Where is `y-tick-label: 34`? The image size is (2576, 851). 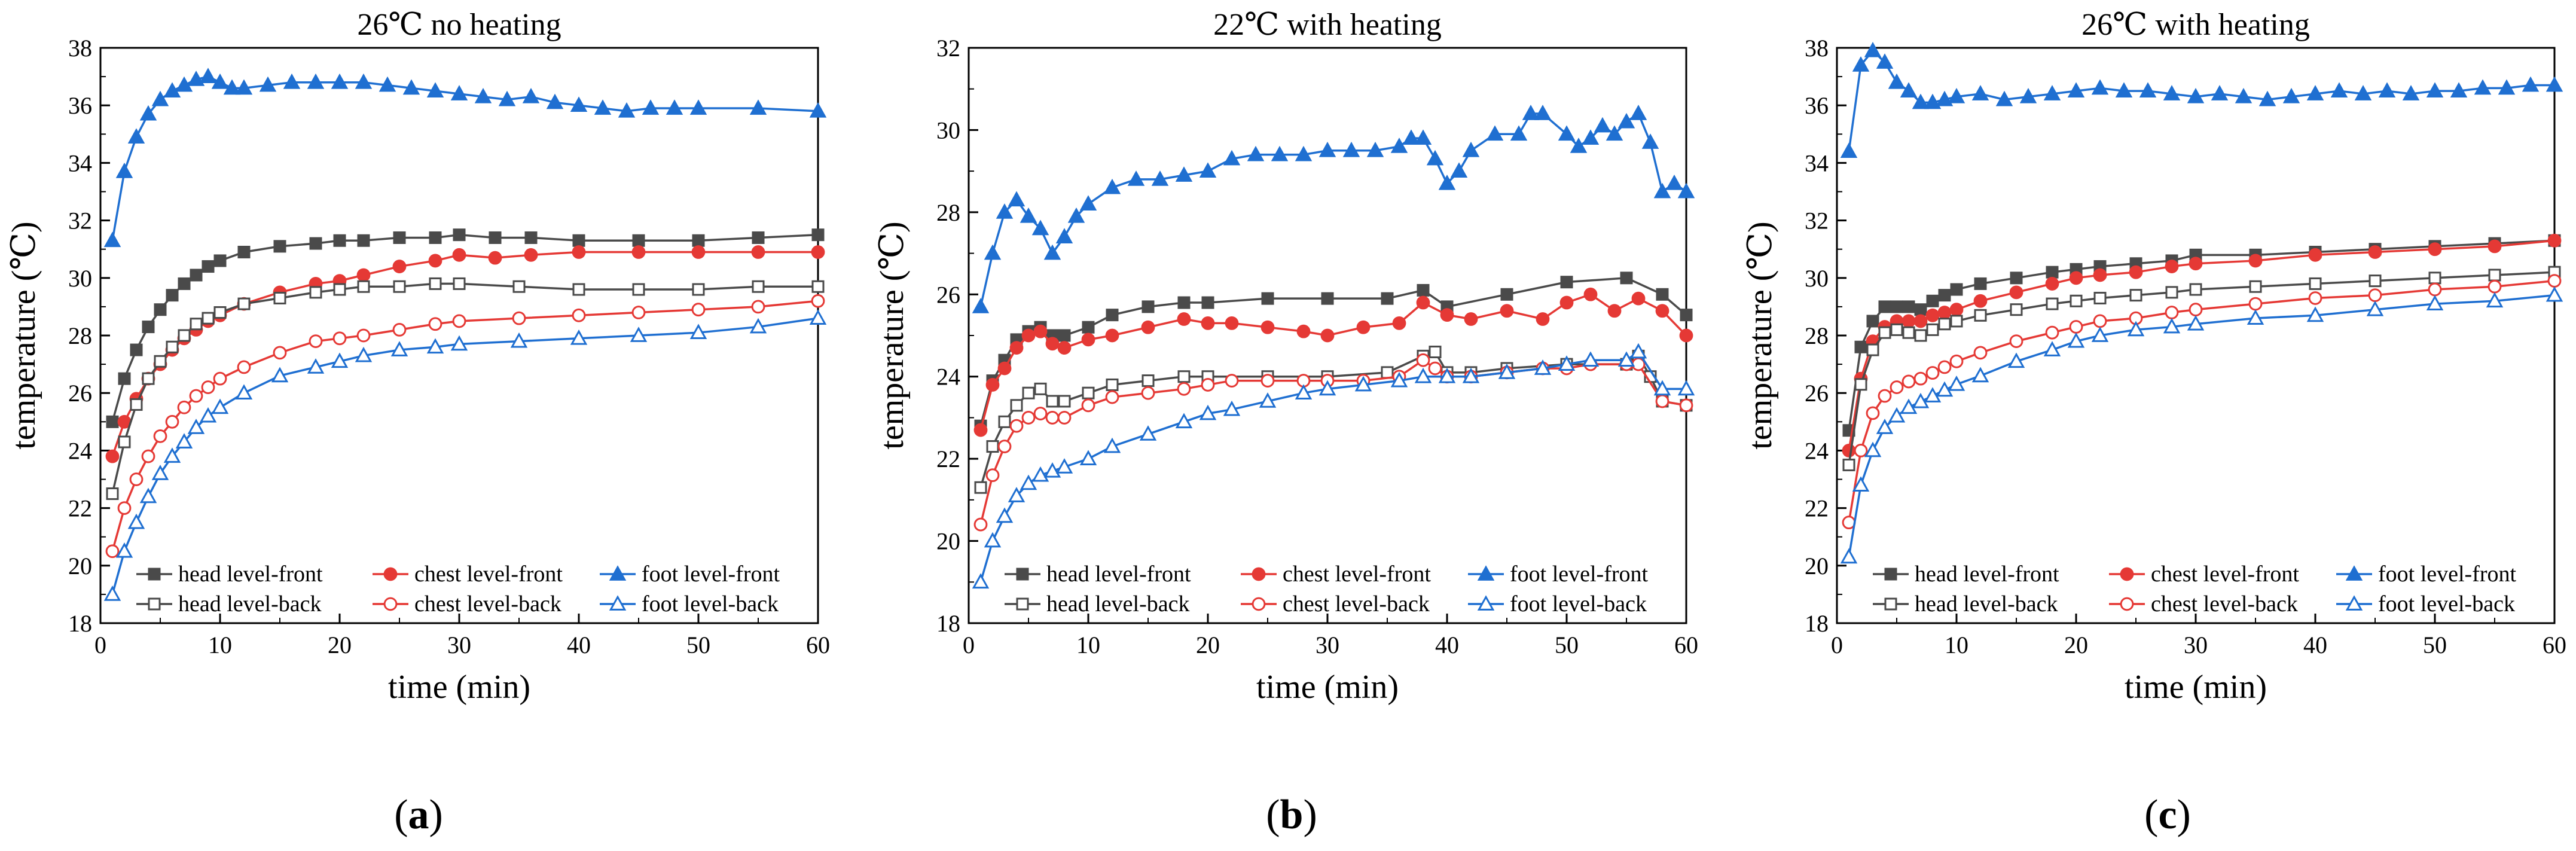 y-tick-label: 34 is located at coordinates (1817, 163).